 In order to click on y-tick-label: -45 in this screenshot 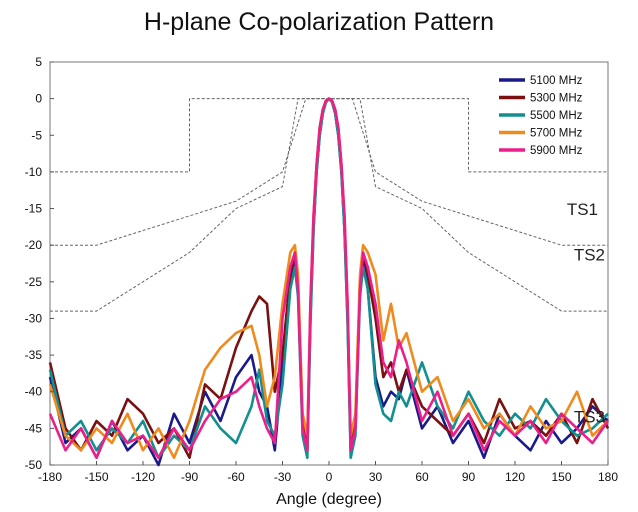, I will do `click(34, 428)`.